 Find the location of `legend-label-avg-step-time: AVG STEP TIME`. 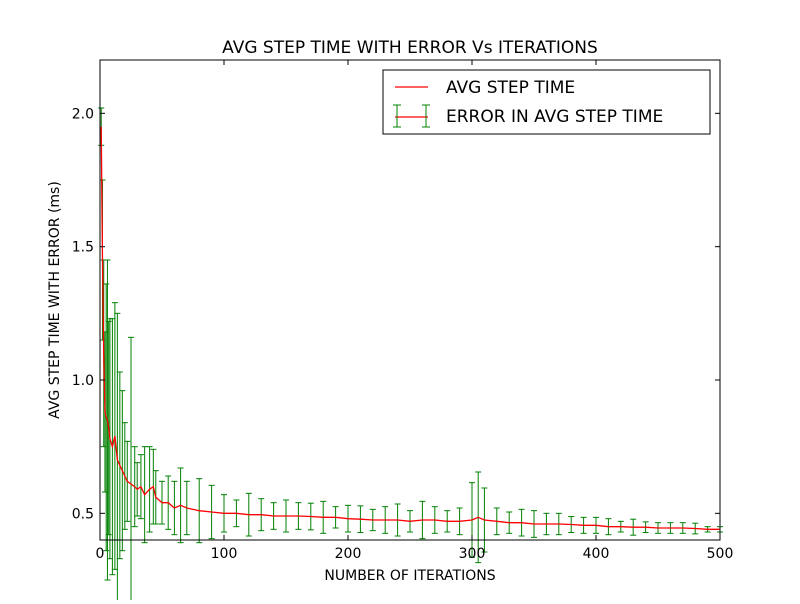

legend-label-avg-step-time: AVG STEP TIME is located at coordinates (510, 88).